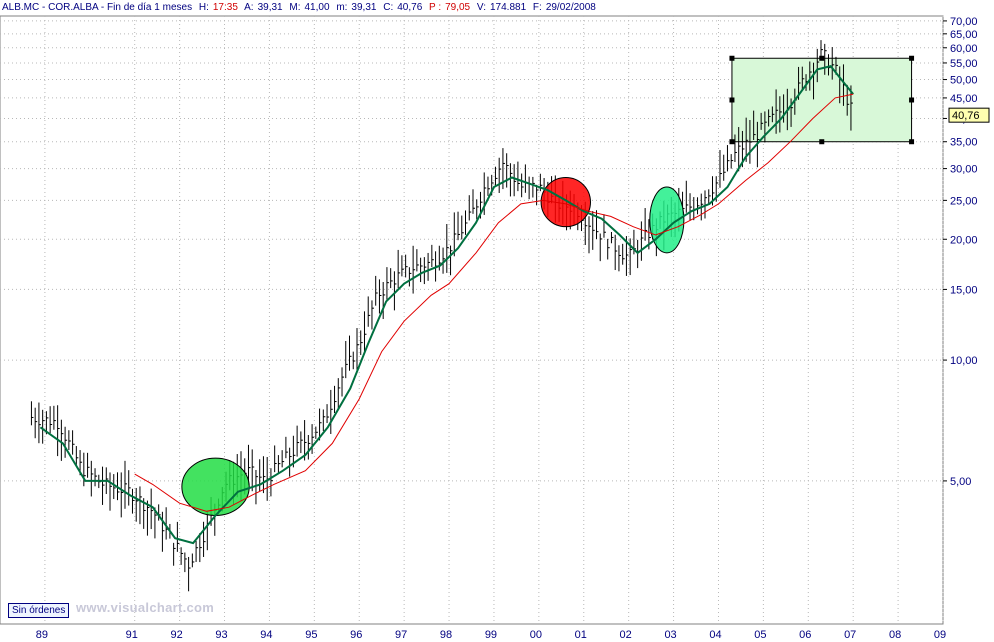 This screenshot has height=642, width=994. What do you see at coordinates (964, 64) in the screenshot?
I see `y-tick-label: 55,00` at bounding box center [964, 64].